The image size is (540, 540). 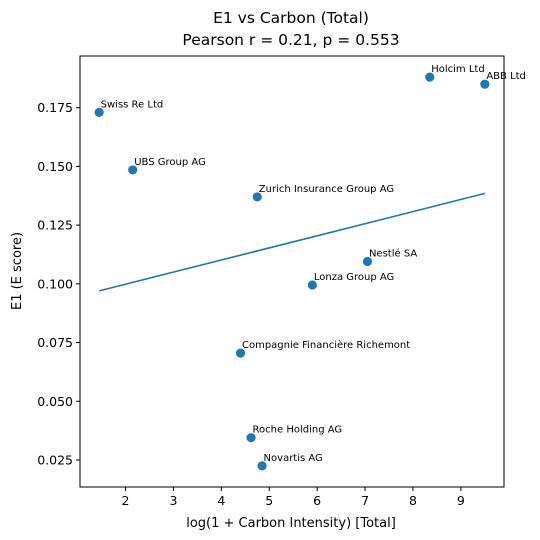 What do you see at coordinates (293, 497) in the screenshot?
I see `x-axis: 2 3 4 5 6 7 8 9` at bounding box center [293, 497].